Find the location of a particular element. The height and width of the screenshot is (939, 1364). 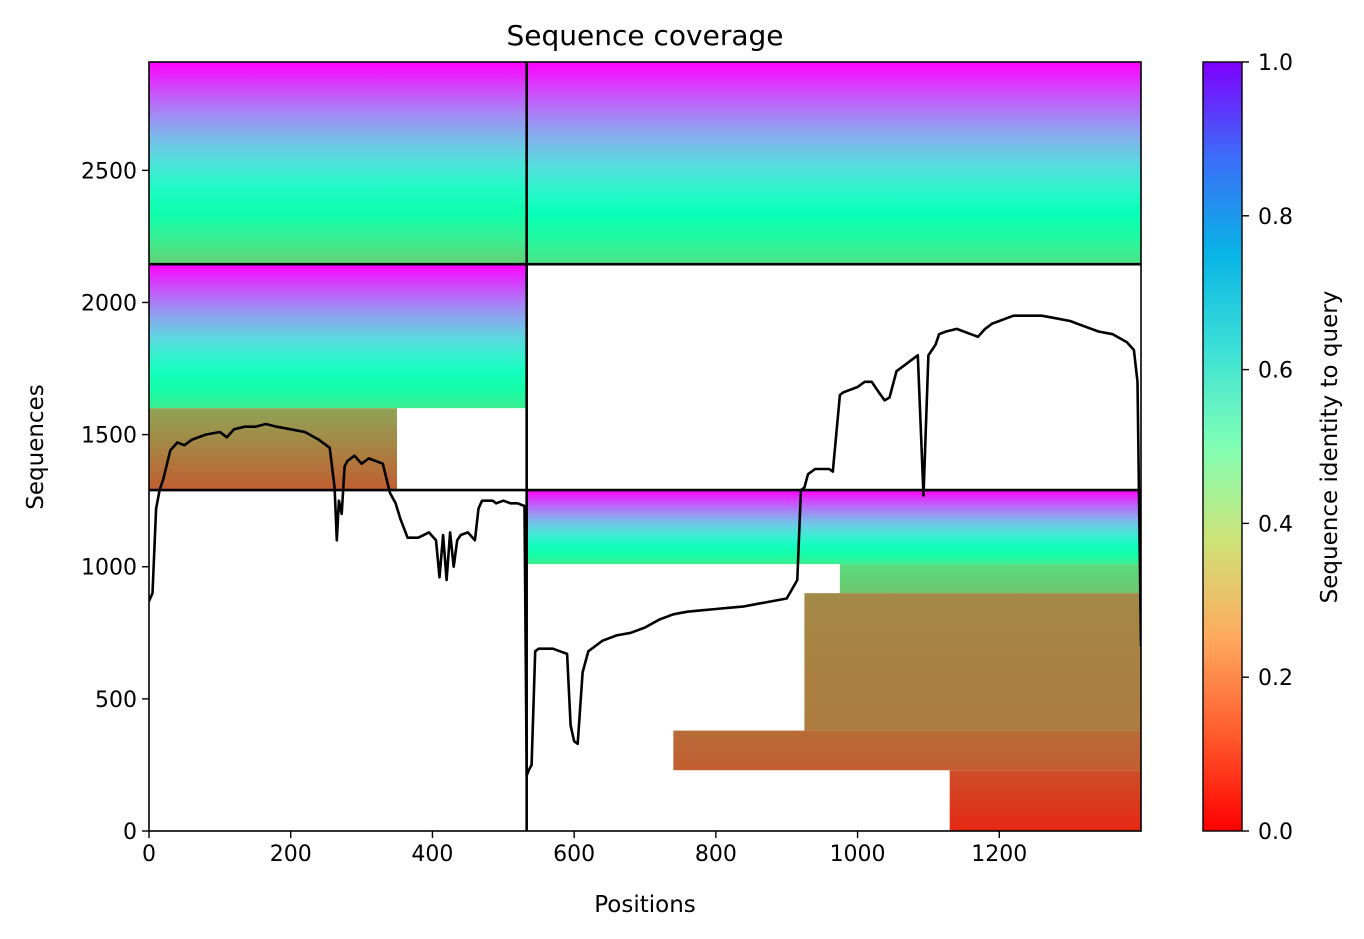

colorbar is located at coordinates (1222, 446).